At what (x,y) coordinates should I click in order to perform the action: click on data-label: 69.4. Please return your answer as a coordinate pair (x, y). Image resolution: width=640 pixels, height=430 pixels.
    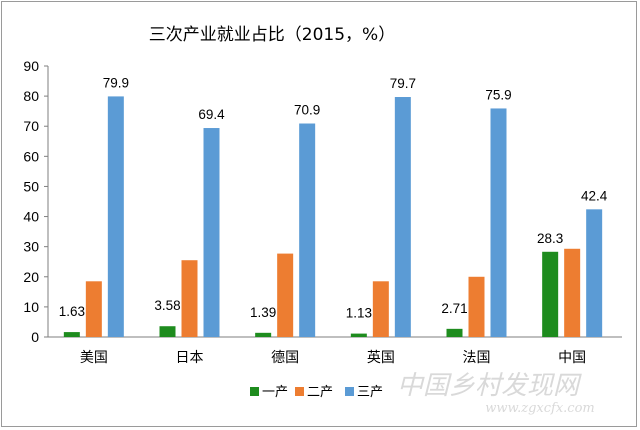
    Looking at the image, I should click on (211, 114).